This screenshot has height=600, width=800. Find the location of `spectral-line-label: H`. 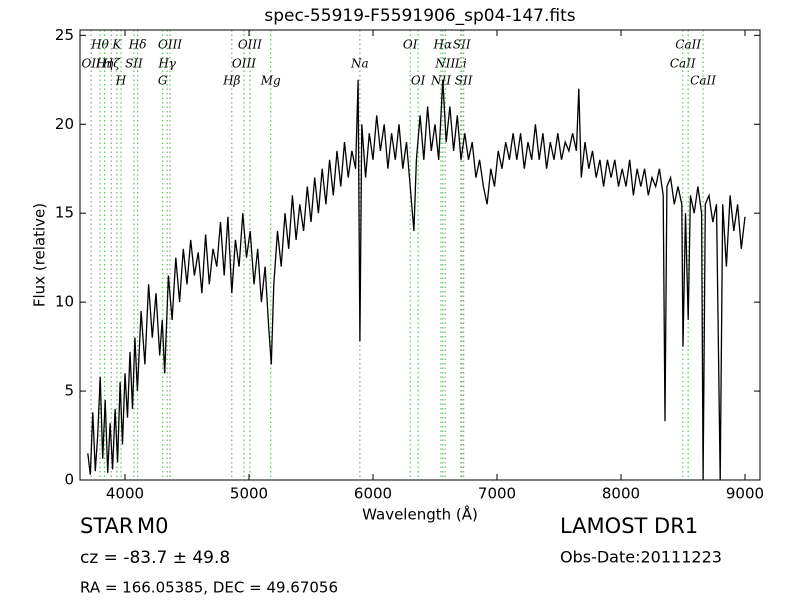

spectral-line-label: H is located at coordinates (121, 81).